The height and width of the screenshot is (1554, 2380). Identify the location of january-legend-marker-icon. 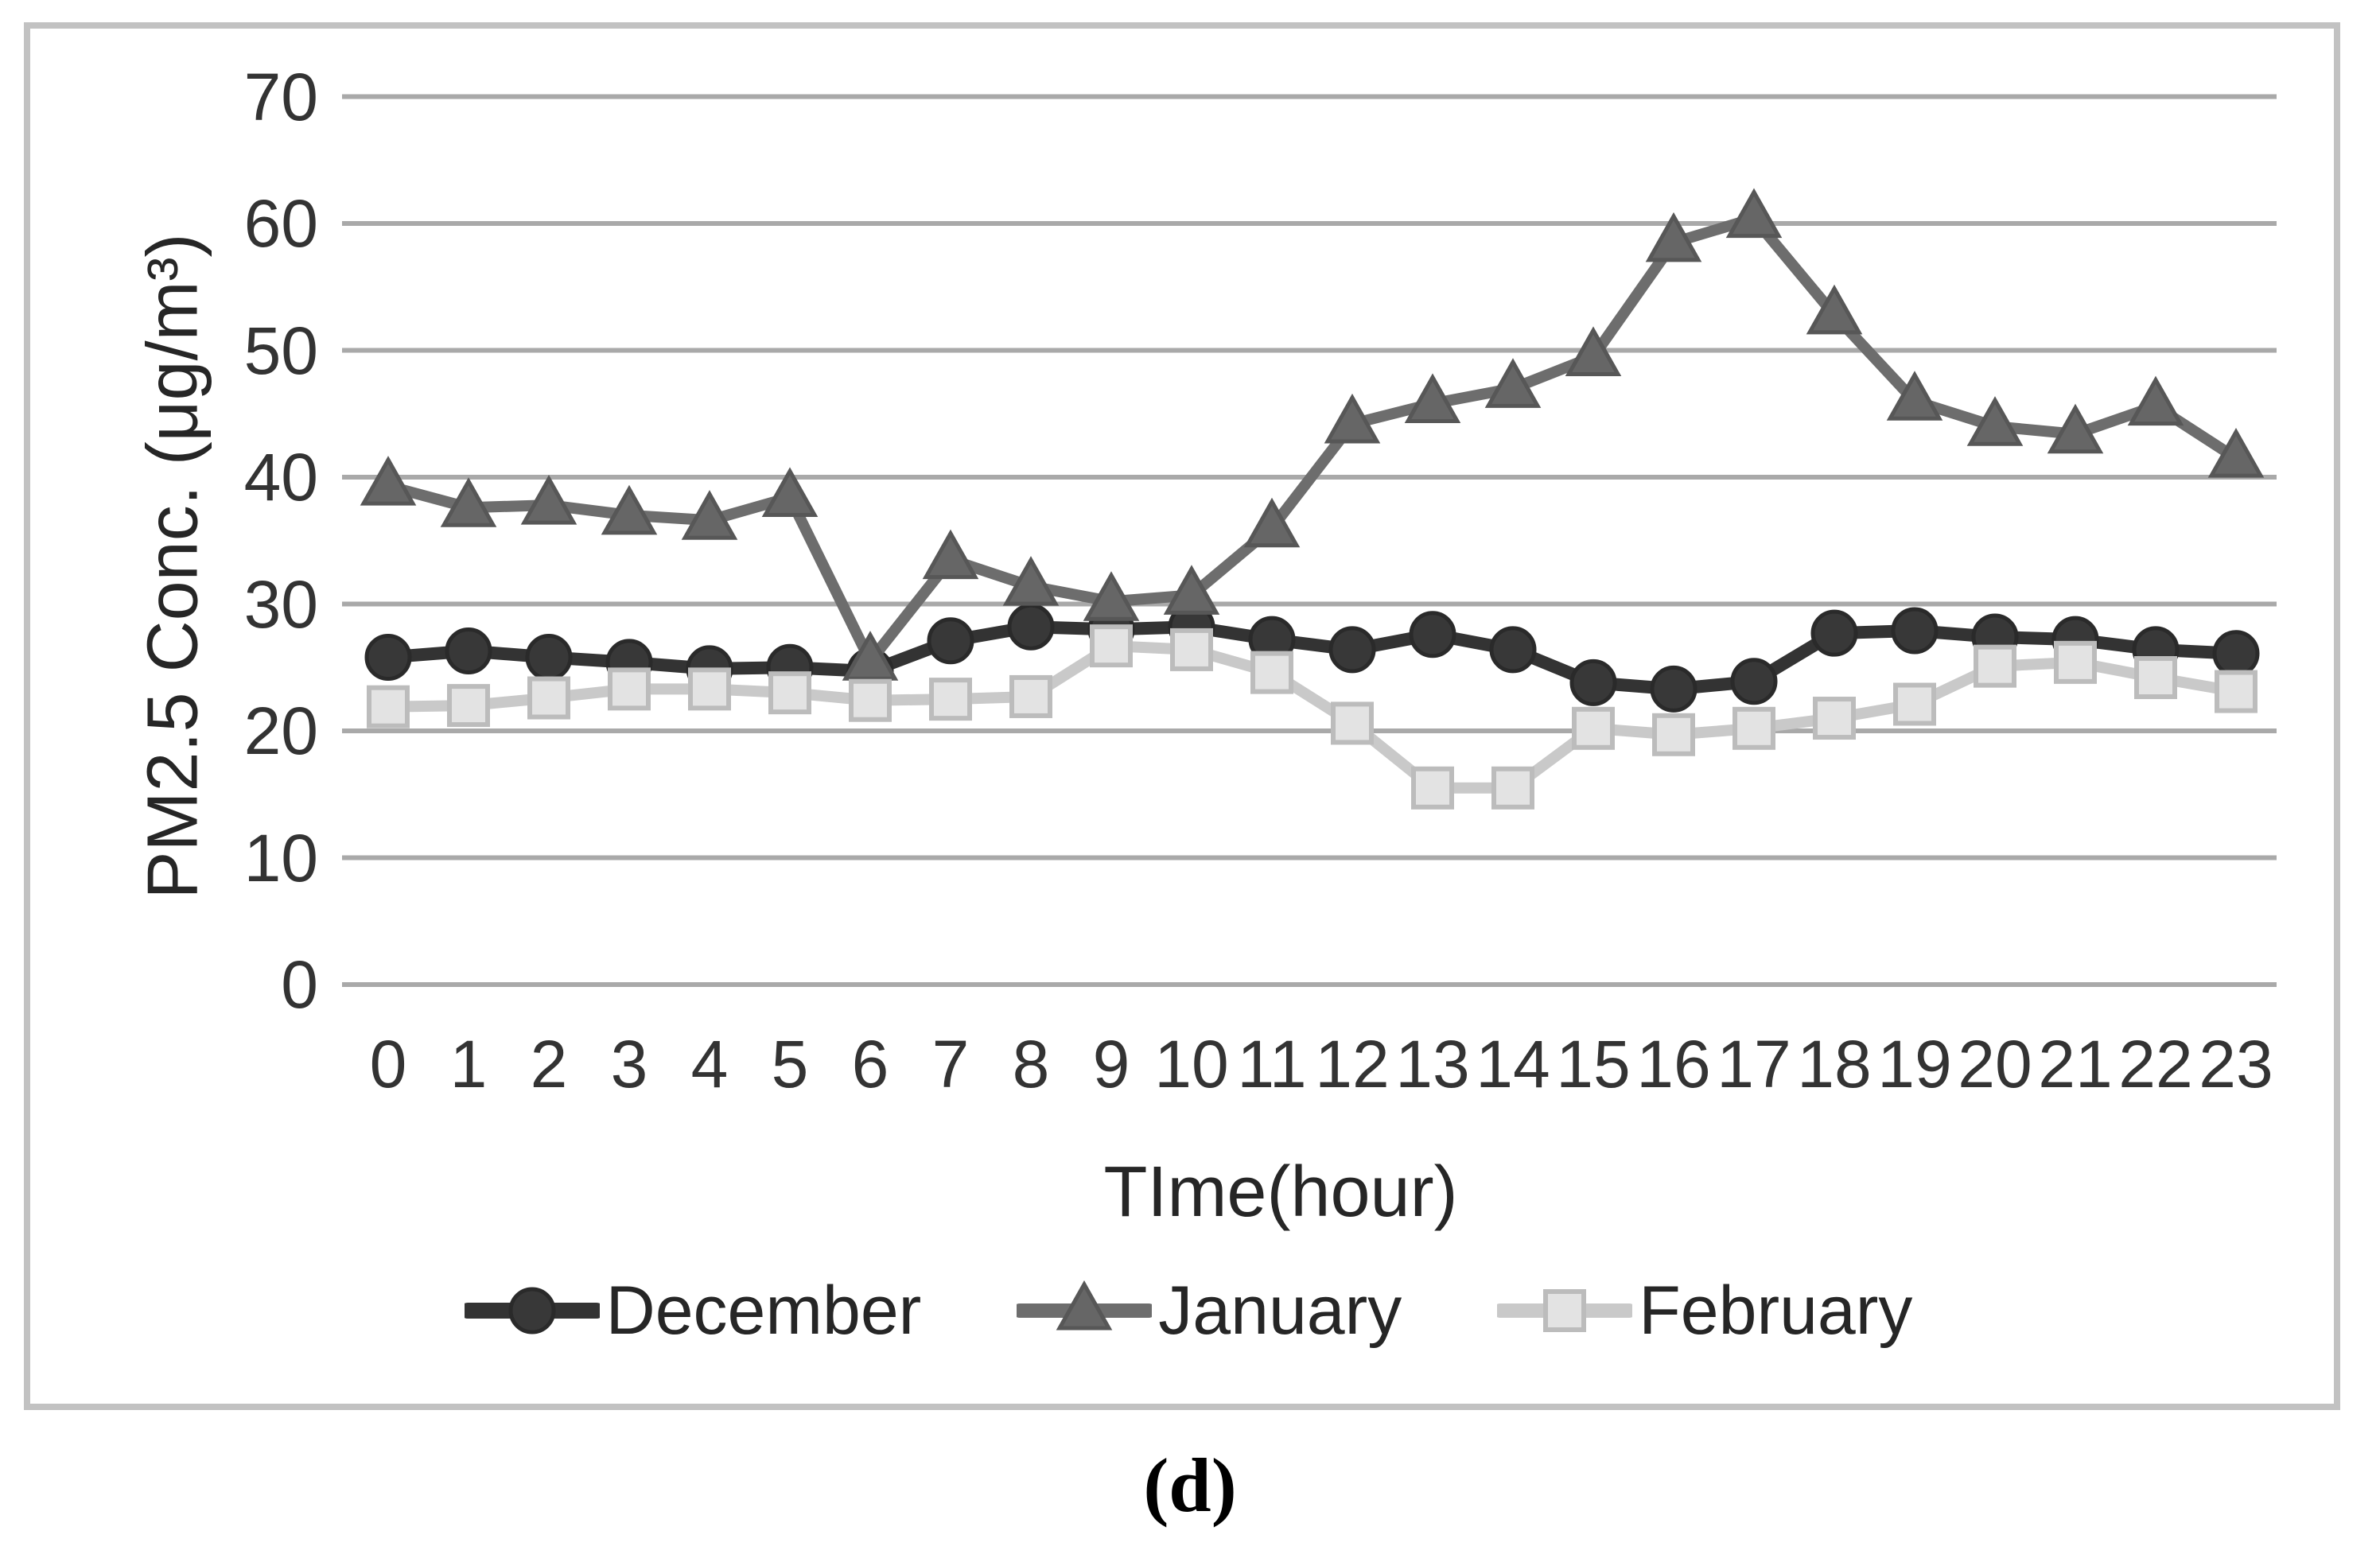
(1085, 1305).